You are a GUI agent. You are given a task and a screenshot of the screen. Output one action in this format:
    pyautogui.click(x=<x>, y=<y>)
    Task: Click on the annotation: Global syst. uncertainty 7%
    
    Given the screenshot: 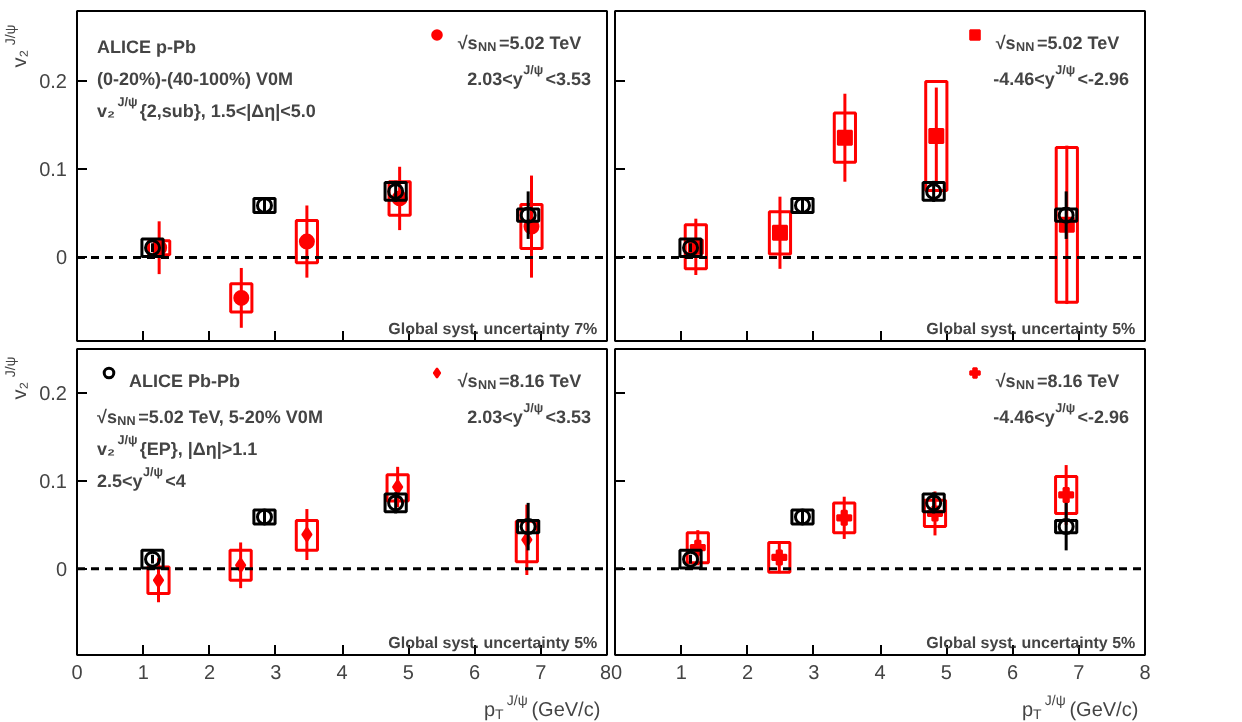 What is the action you would take?
    pyautogui.click(x=493, y=329)
    